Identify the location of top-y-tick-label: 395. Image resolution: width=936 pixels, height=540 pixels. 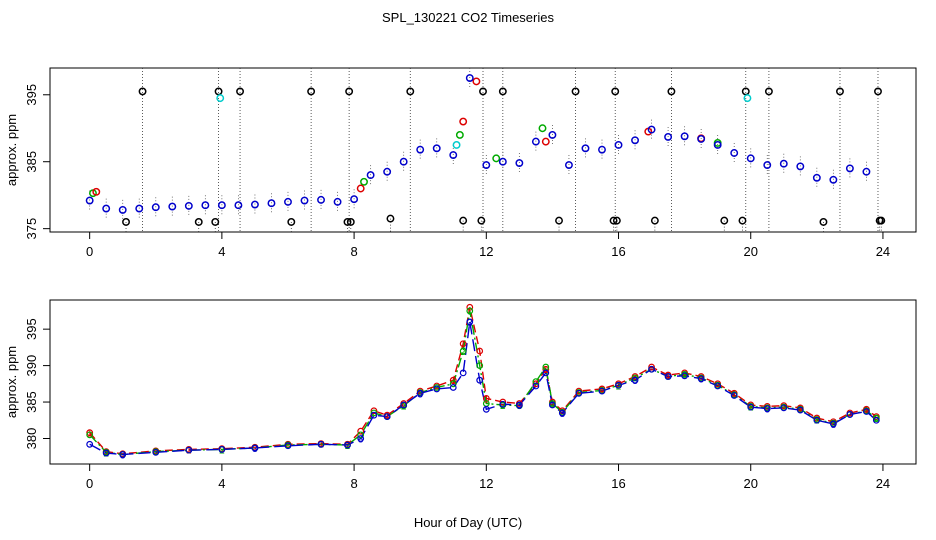
(31, 95).